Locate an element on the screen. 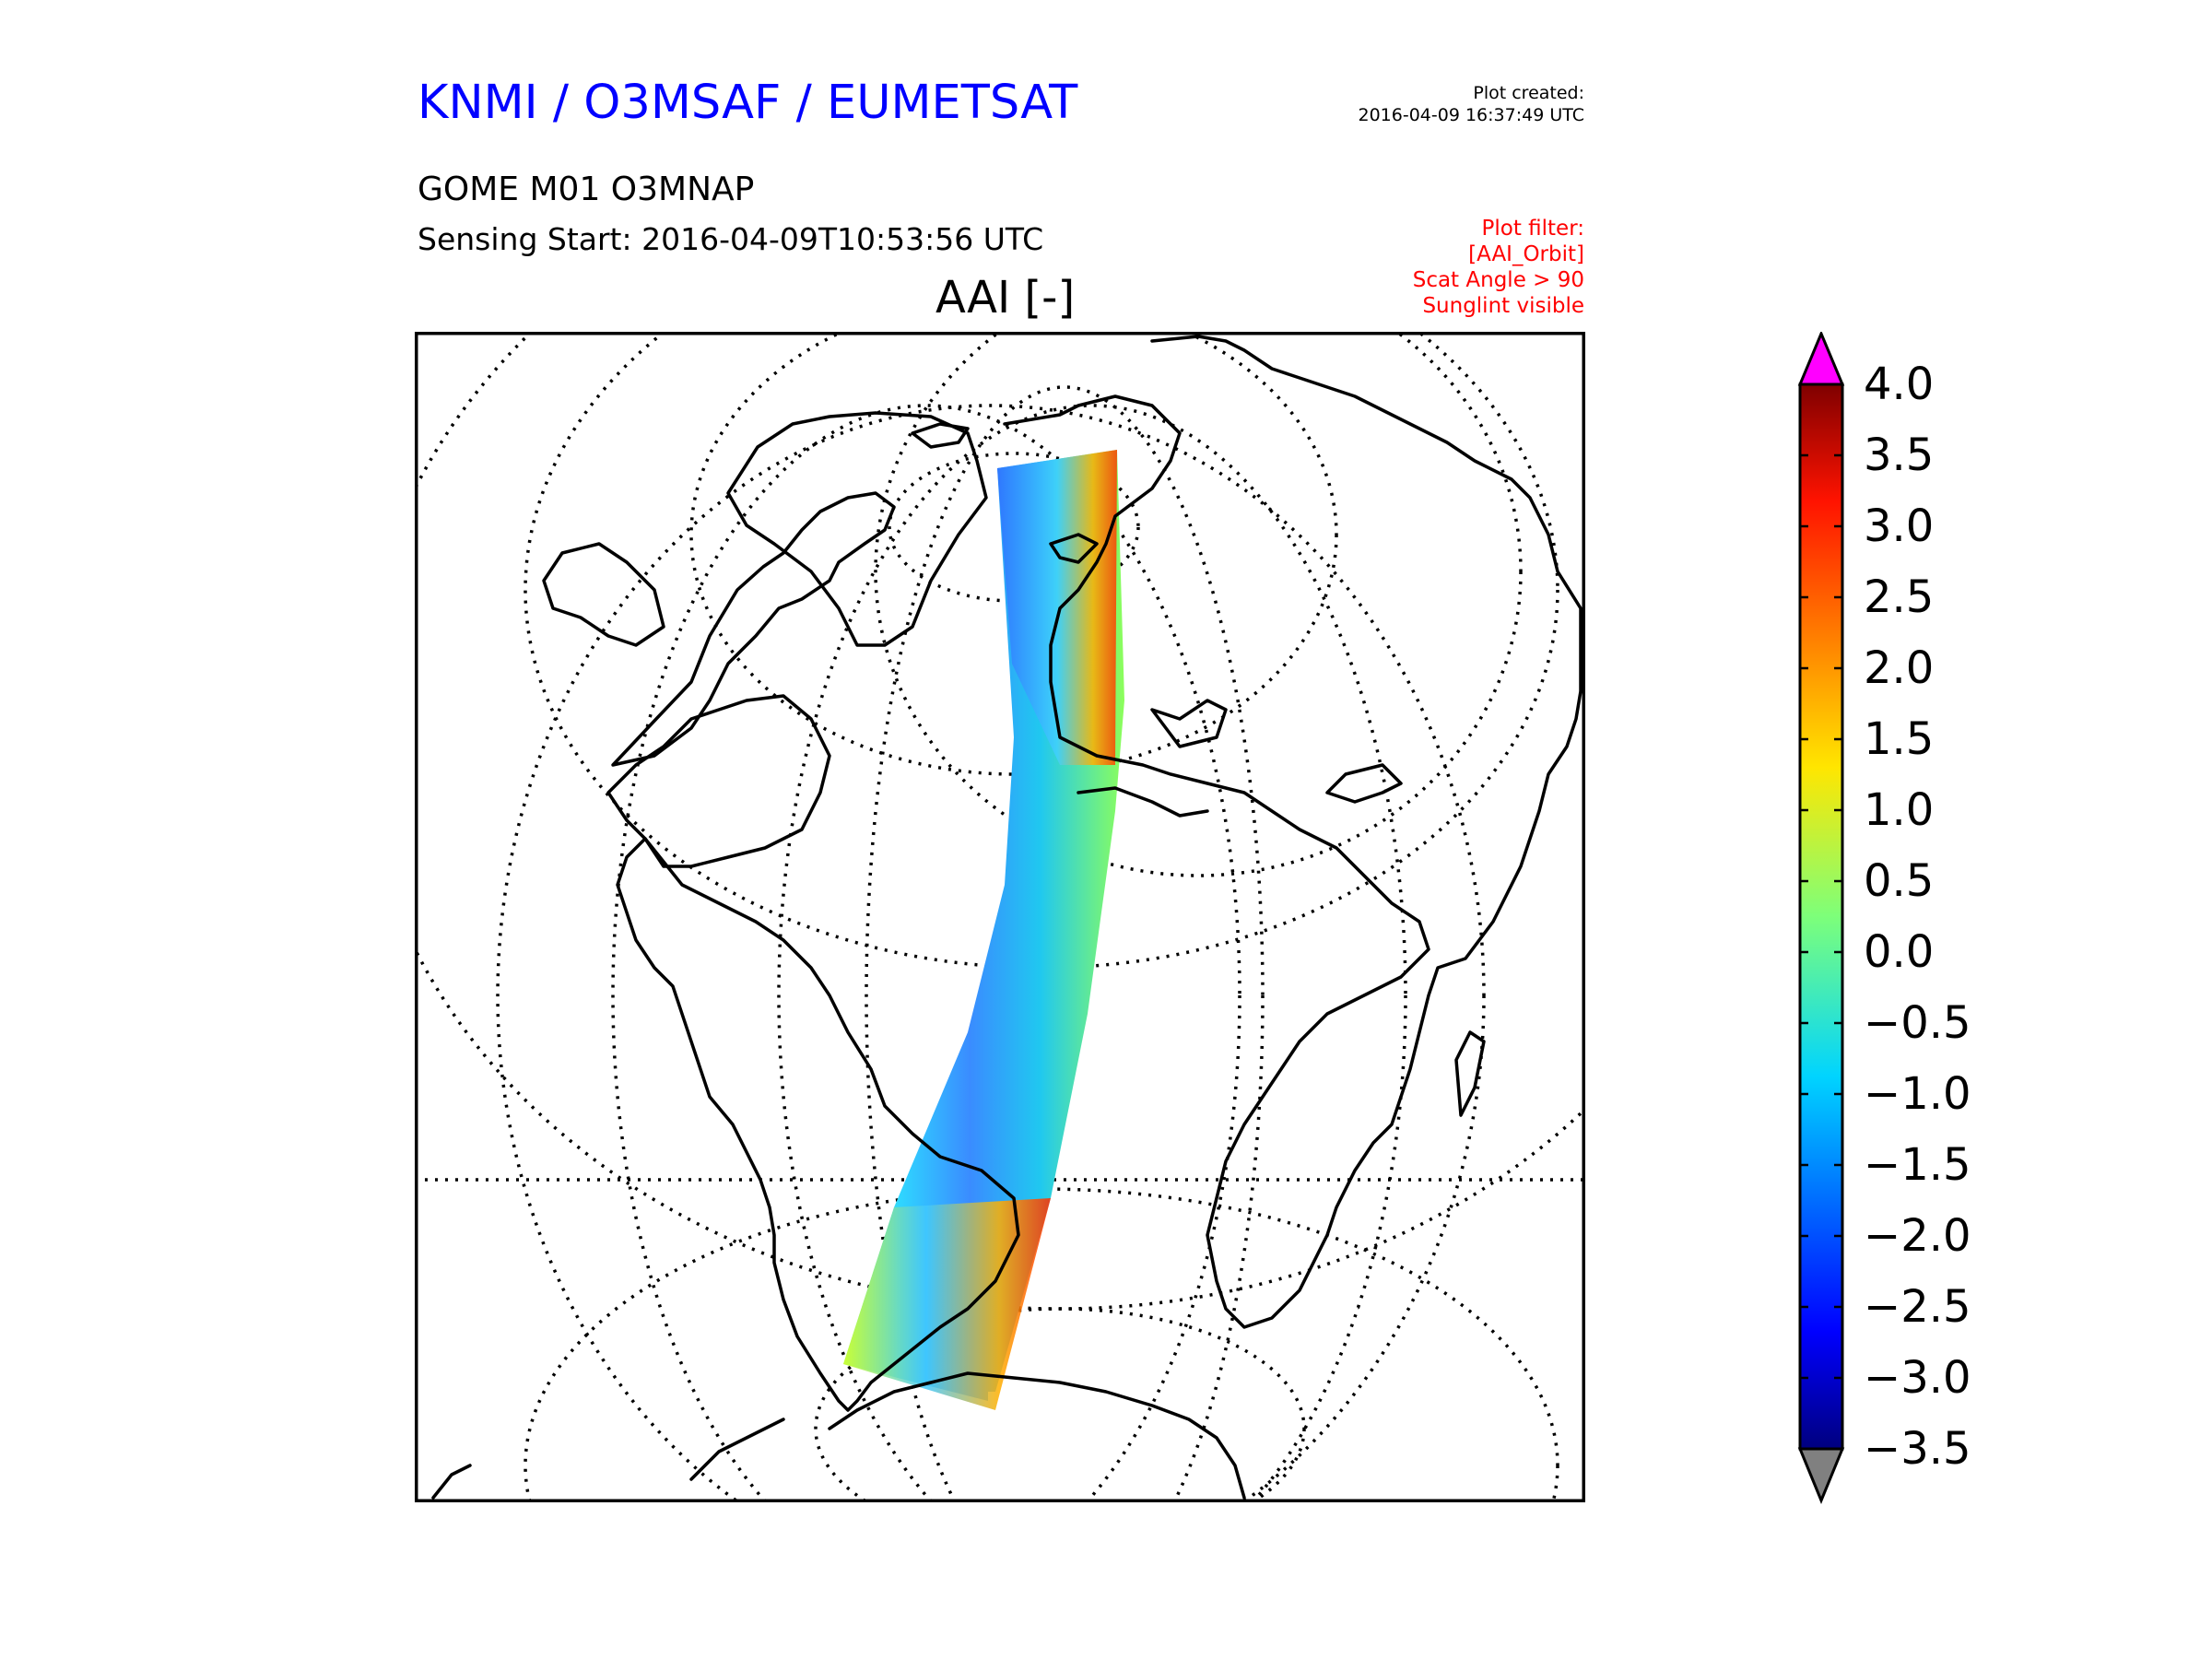 The height and width of the screenshot is (1659, 2212). colorbar-tick-label: 2.5 is located at coordinates (1899, 597).